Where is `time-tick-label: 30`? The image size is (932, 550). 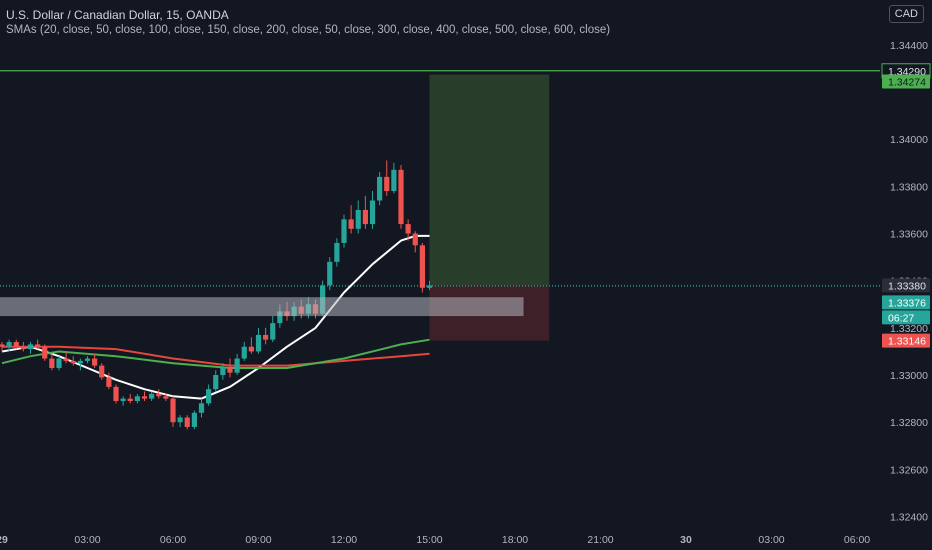 time-tick-label: 30 is located at coordinates (686, 540).